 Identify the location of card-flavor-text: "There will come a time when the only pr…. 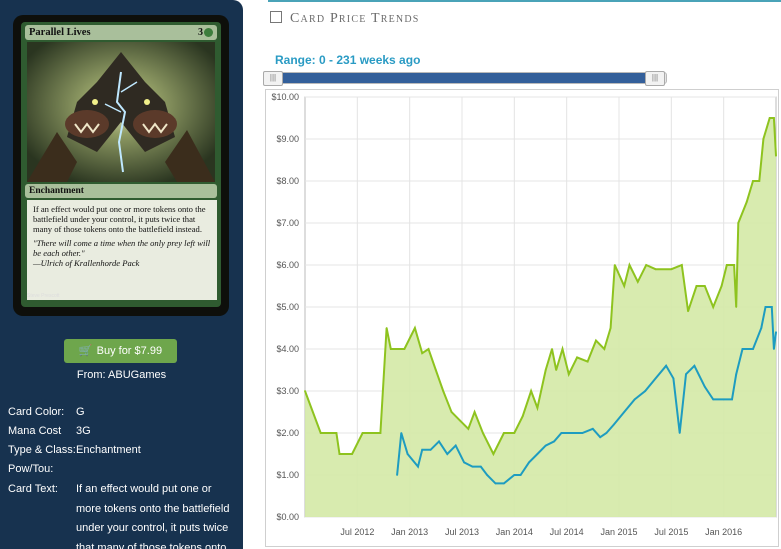
(122, 248).